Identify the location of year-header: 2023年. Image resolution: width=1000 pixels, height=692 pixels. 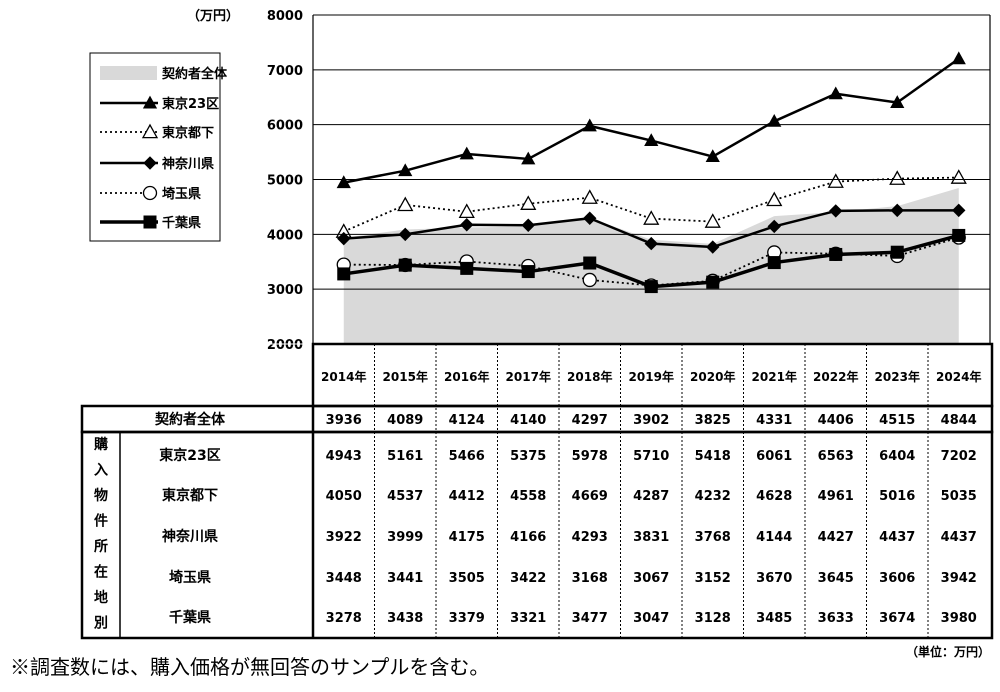
(897, 376).